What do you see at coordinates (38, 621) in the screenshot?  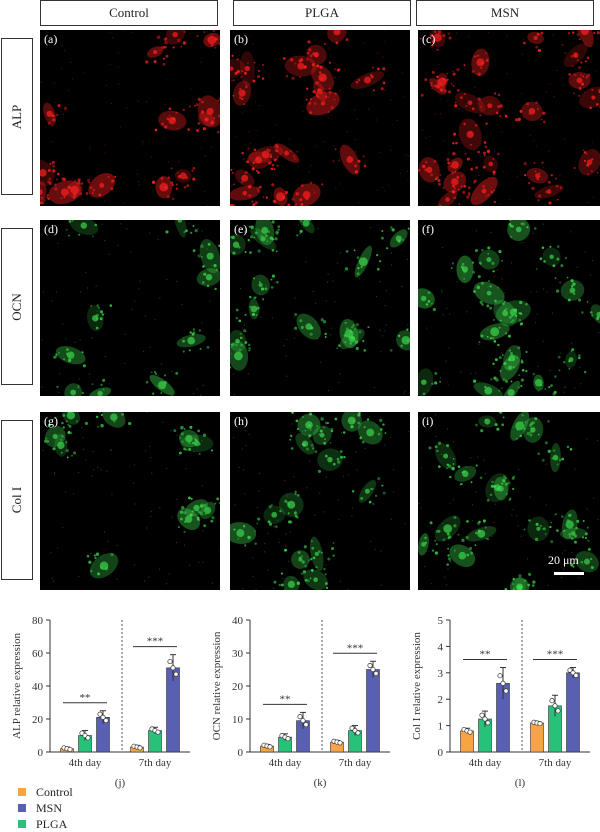 I see `y-tick-label: 80` at bounding box center [38, 621].